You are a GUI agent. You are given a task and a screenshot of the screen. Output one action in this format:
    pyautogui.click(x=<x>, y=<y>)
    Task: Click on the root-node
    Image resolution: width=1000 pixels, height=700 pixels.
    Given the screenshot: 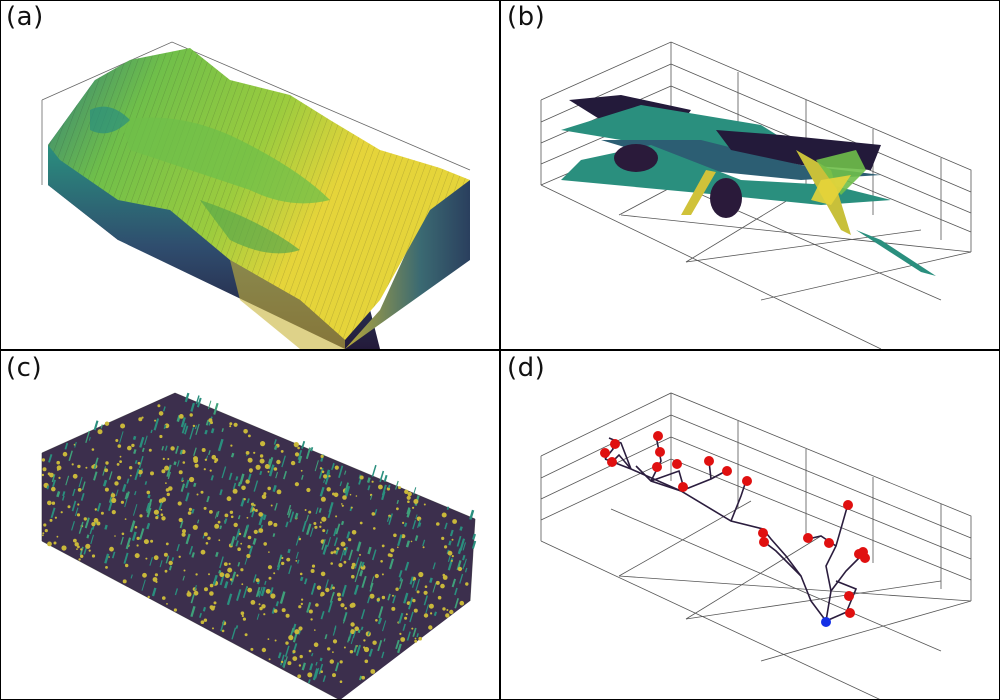 What is the action you would take?
    pyautogui.click(x=826, y=622)
    